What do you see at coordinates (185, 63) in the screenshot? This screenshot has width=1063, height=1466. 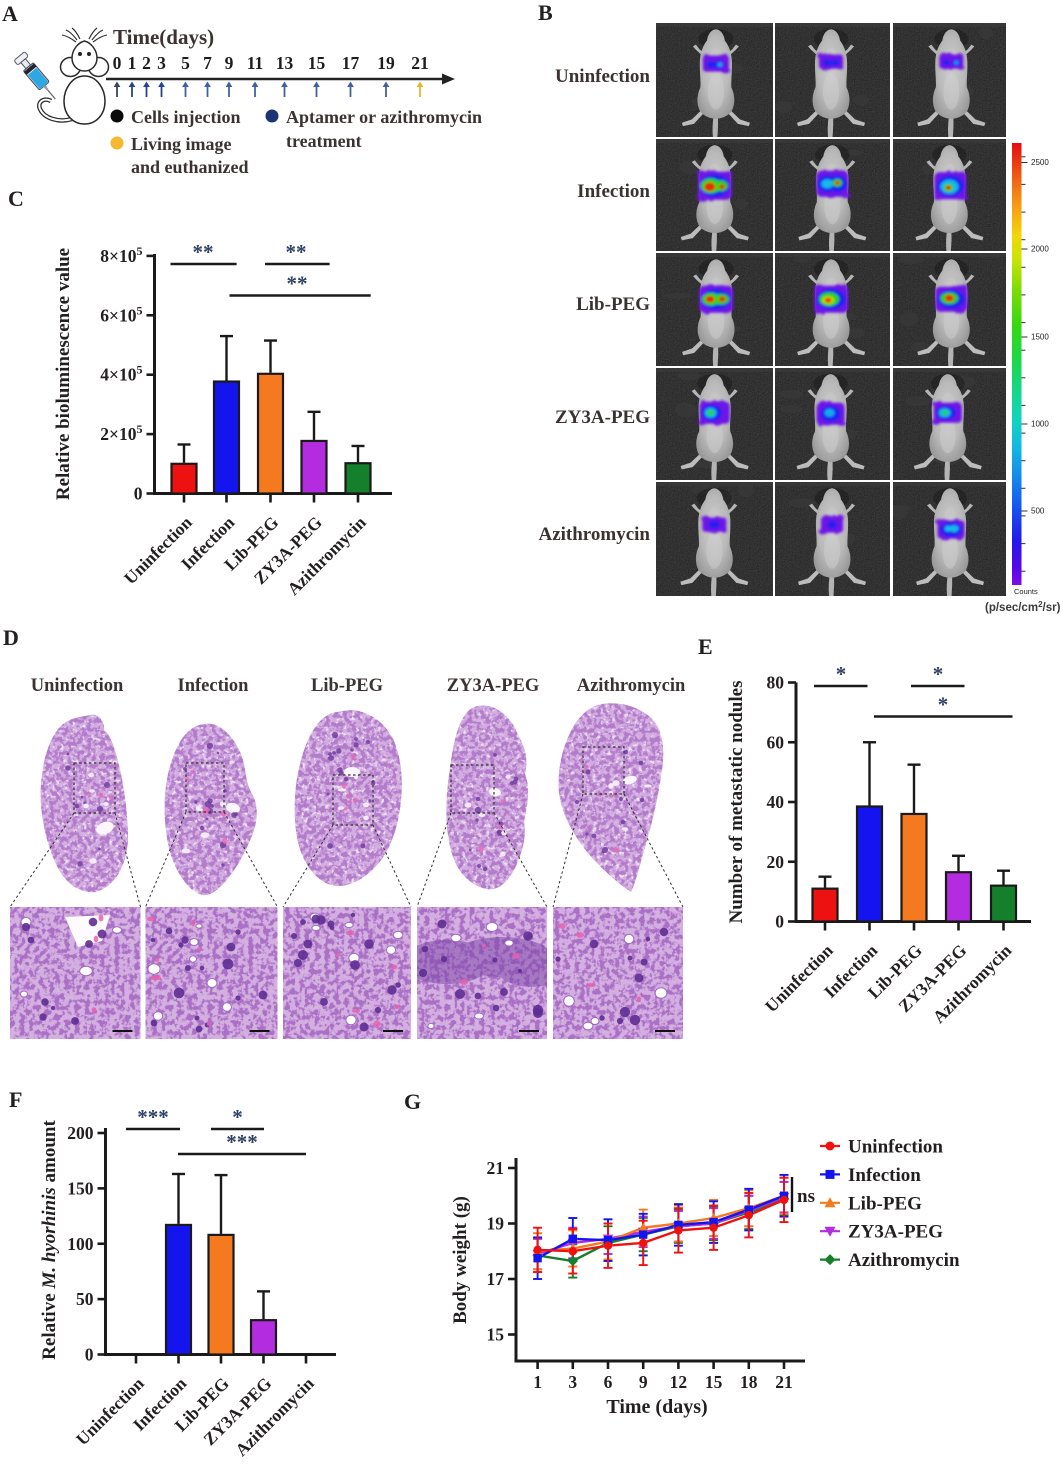 I see `svg-text: 5` at bounding box center [185, 63].